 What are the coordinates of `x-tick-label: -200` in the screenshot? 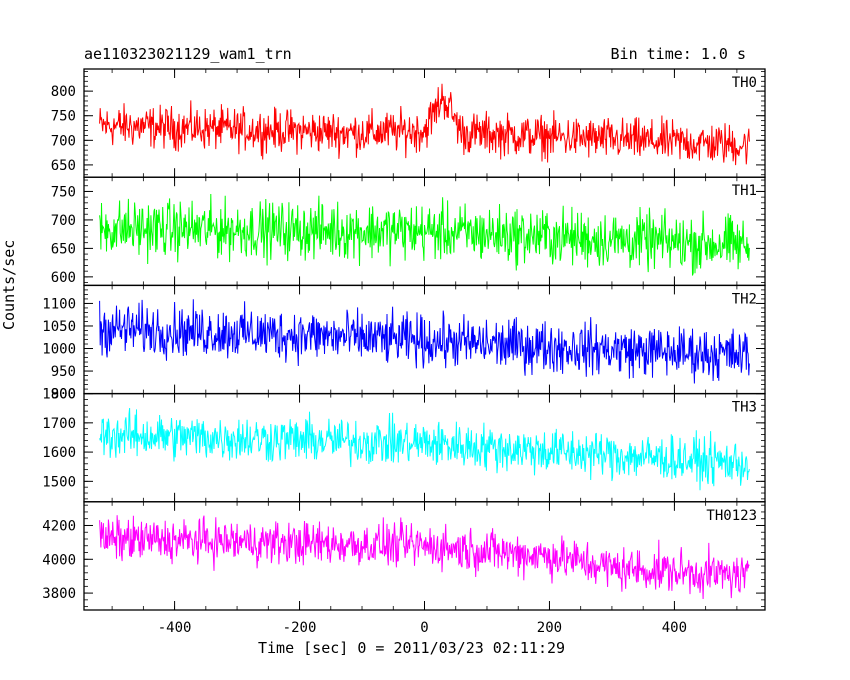 It's located at (300, 628).